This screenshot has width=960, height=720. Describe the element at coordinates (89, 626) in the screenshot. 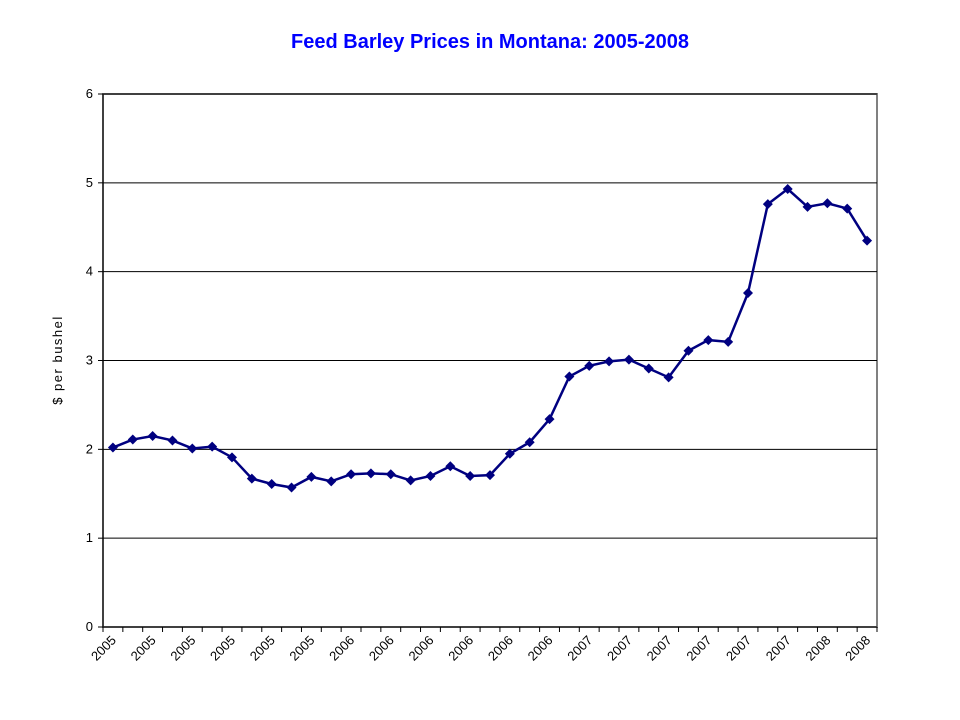

I see `y-tick-label: 0` at that location.